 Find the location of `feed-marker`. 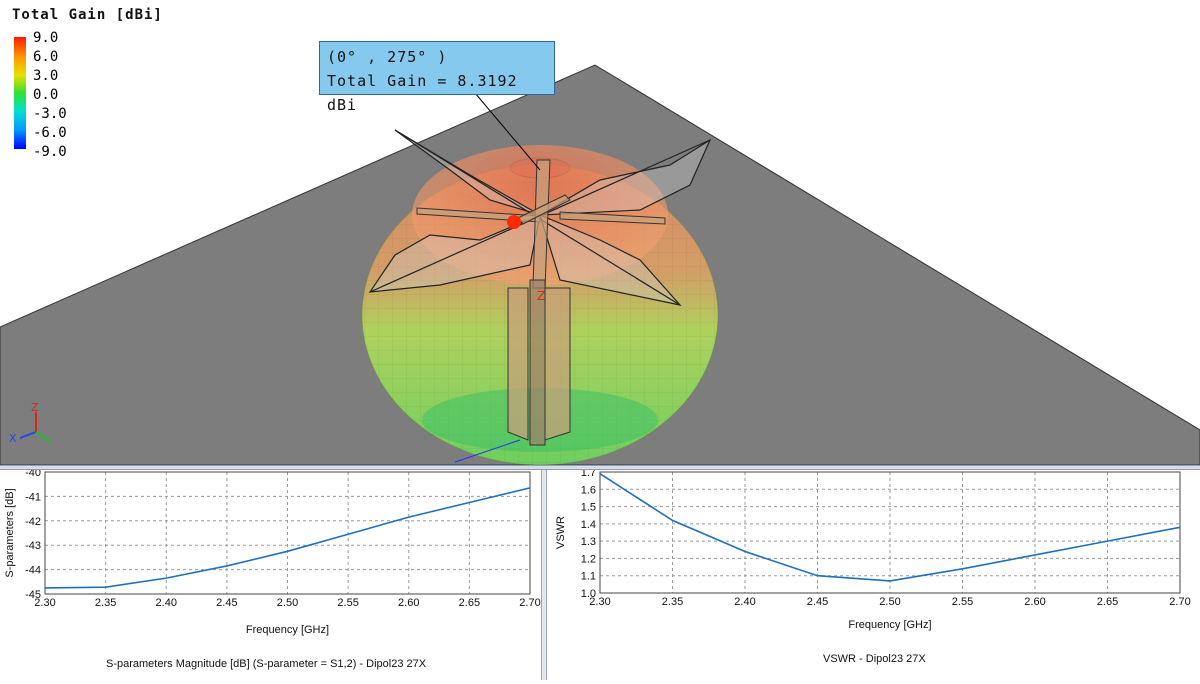

feed-marker is located at coordinates (514, 222).